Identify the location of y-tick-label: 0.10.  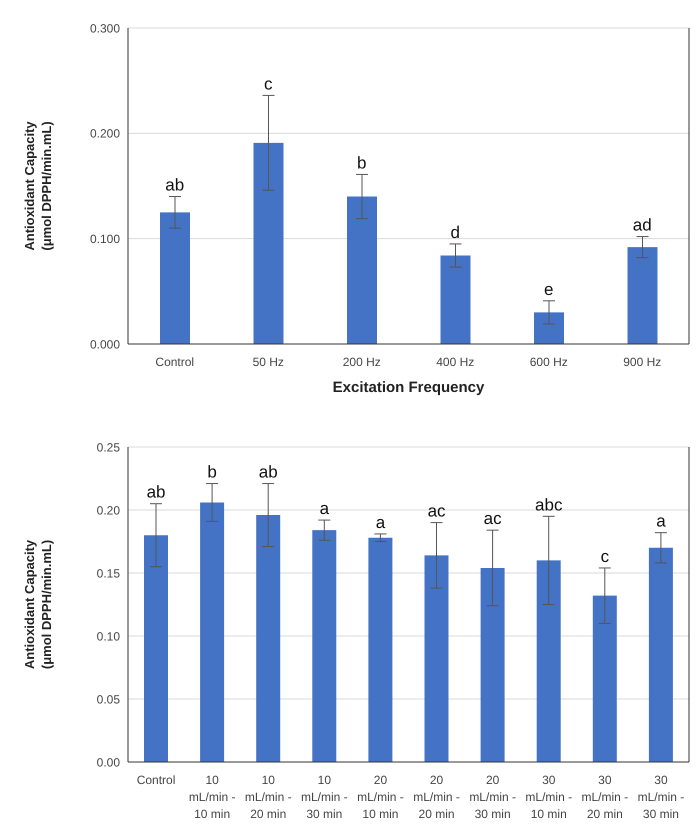
(108, 636).